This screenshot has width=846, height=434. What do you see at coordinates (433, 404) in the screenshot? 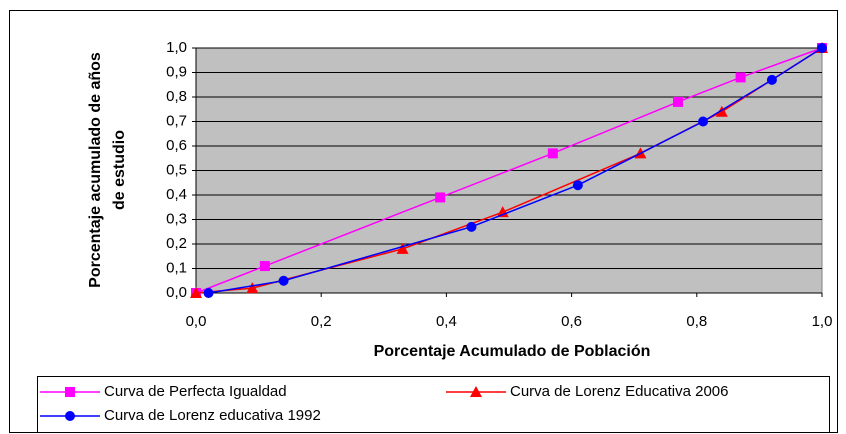
I see `legend` at bounding box center [433, 404].